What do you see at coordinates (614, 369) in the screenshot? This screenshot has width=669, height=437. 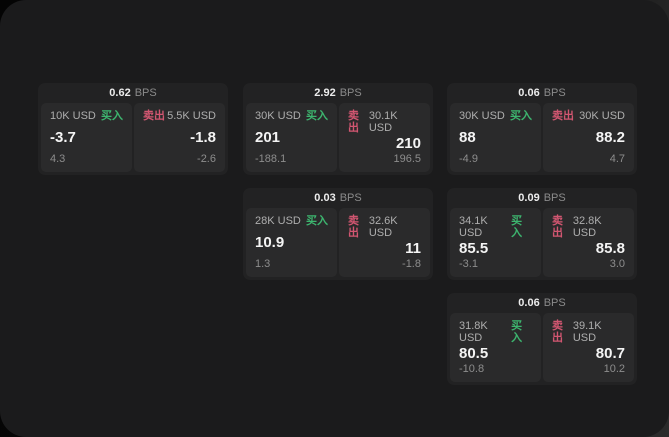 I see `sell-delta: 10.2` at bounding box center [614, 369].